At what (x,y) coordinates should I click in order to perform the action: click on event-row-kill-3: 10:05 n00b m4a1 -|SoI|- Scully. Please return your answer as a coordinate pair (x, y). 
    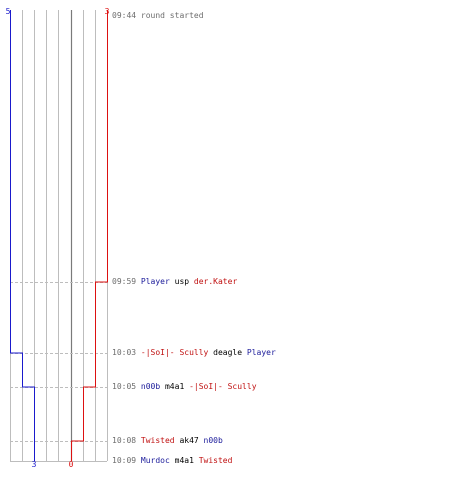
    Looking at the image, I should click on (184, 387).